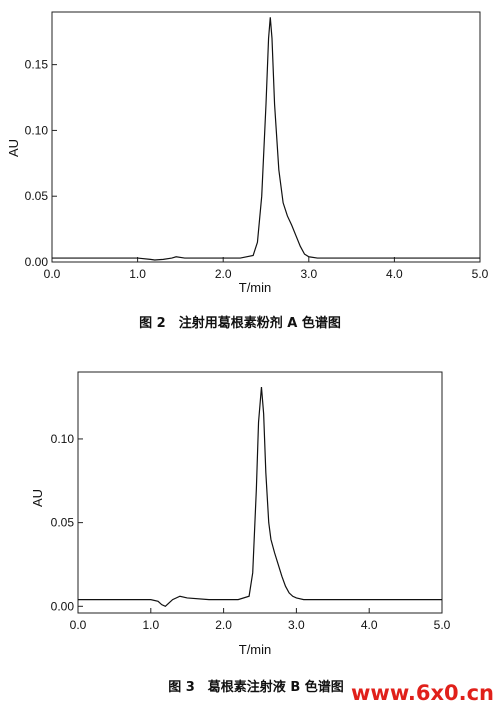  What do you see at coordinates (256, 687) in the screenshot?
I see `figure-caption: 图 3 葛根素注射液 B 色谱图` at bounding box center [256, 687].